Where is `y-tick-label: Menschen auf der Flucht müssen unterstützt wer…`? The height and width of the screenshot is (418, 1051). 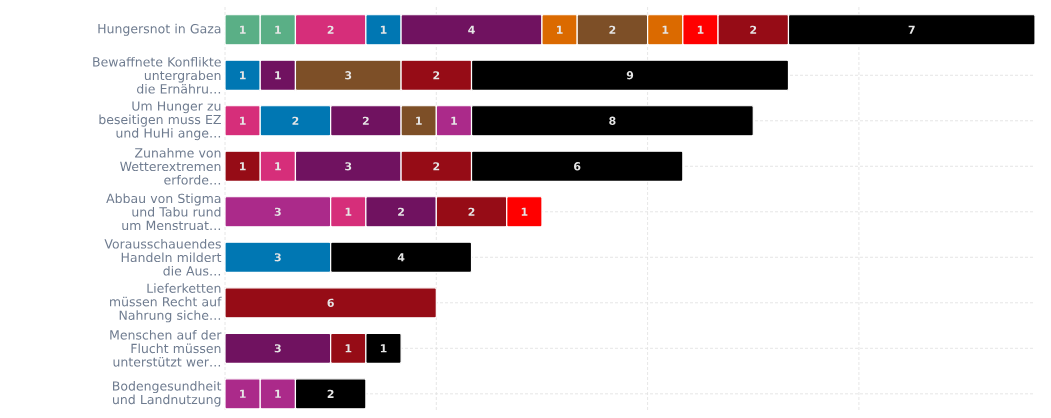 y-tick-label: Menschen auf der Flucht müssen unterstützt wer… is located at coordinates (166, 348).